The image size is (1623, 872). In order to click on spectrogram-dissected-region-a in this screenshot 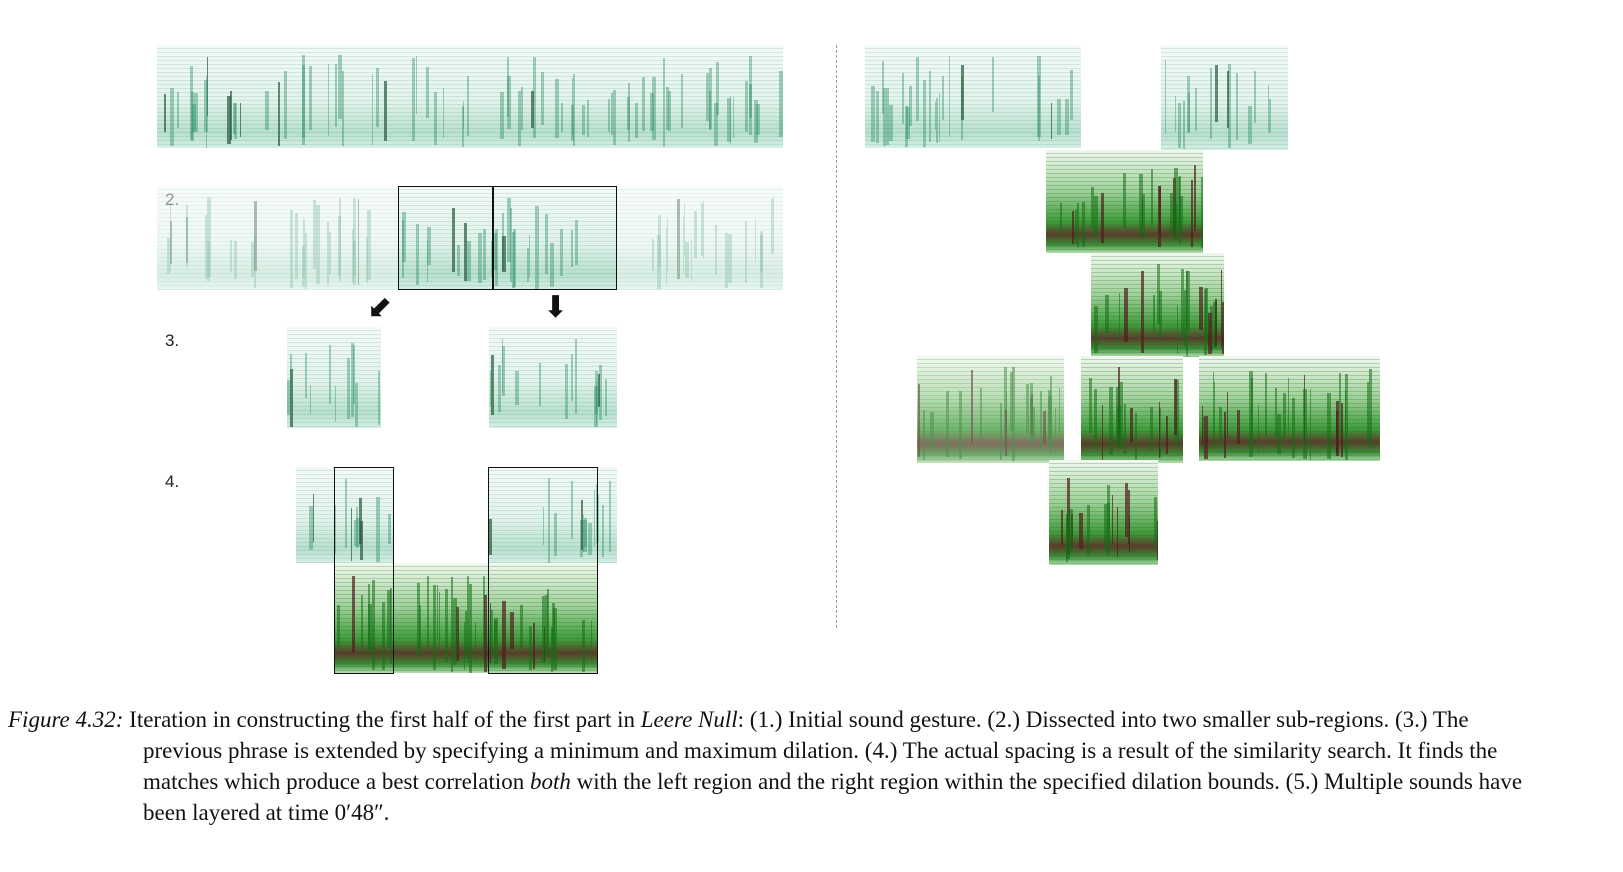, I will do `click(445, 238)`.